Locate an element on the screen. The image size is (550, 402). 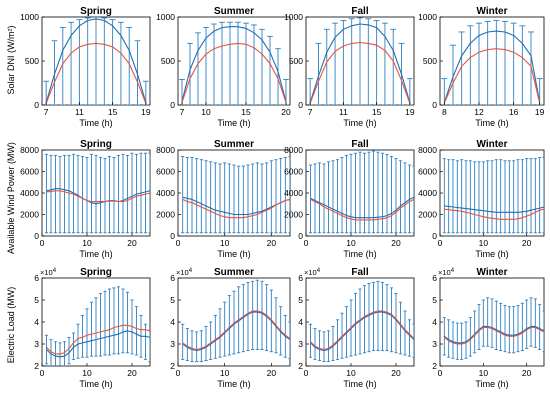
panel-0-2: 7 11 15 19 0 500 1000 Fall Time (h) is located at coordinates (349, 67).